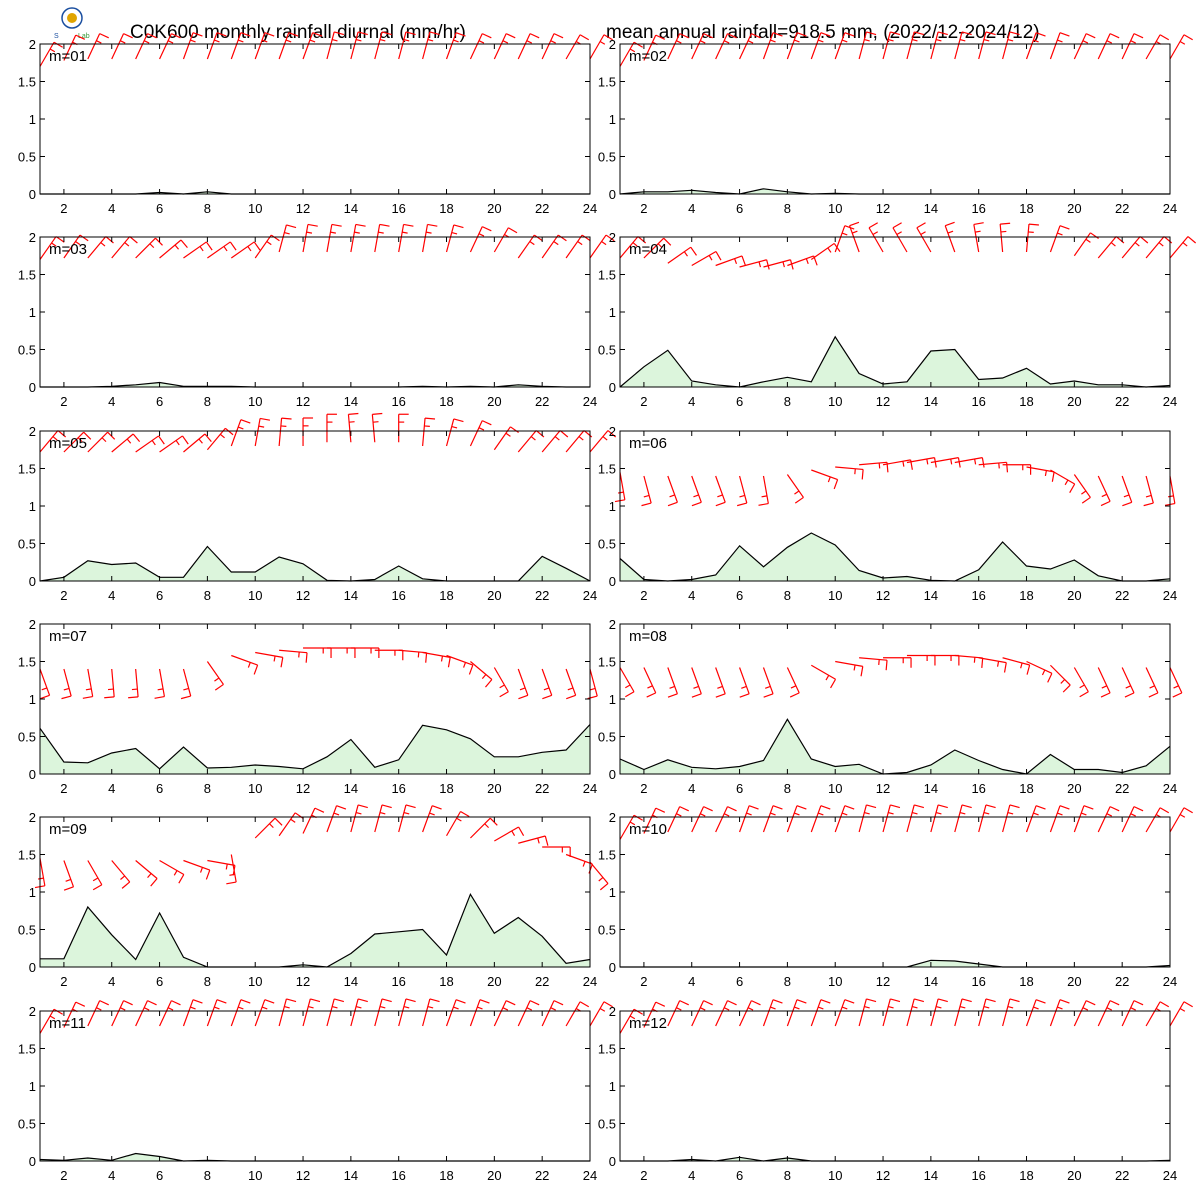  What do you see at coordinates (1074, 595) in the screenshot?
I see `x-tick-label: 20` at bounding box center [1074, 595].